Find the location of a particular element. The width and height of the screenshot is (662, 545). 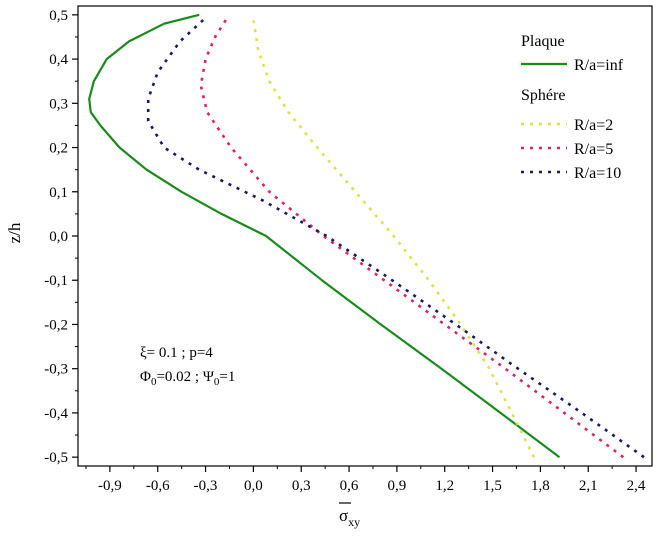

x-tick-label: 2,1 is located at coordinates (588, 486).